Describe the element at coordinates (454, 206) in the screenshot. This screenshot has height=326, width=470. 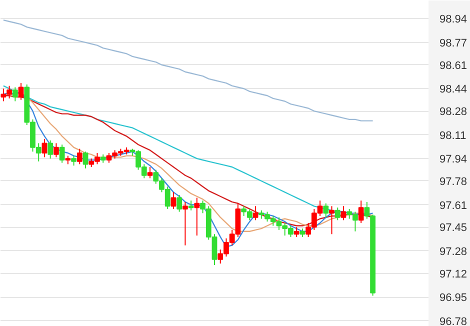
I see `y-tick-label: 97.61` at that location.